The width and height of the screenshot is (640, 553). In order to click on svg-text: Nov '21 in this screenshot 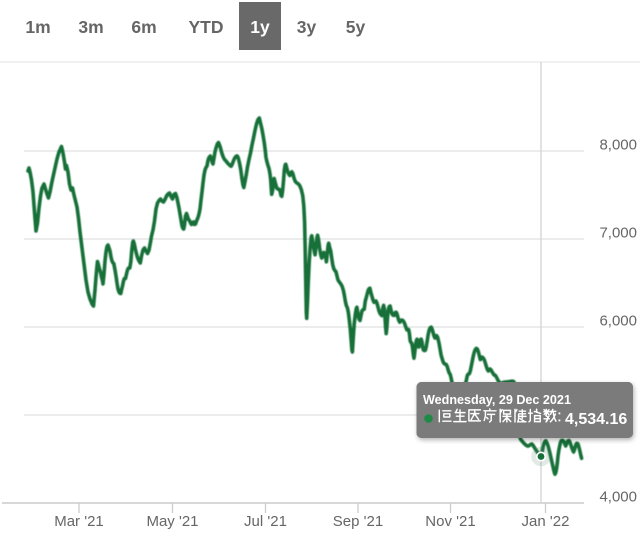, I will do `click(450, 521)`.